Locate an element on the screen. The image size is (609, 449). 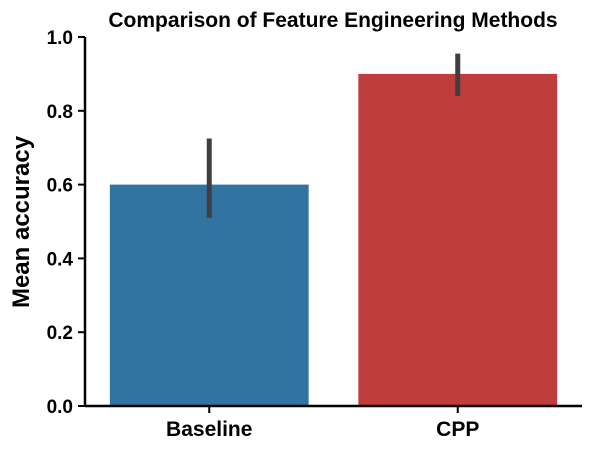
y-tick-label: 0.0 is located at coordinates (60, 407).